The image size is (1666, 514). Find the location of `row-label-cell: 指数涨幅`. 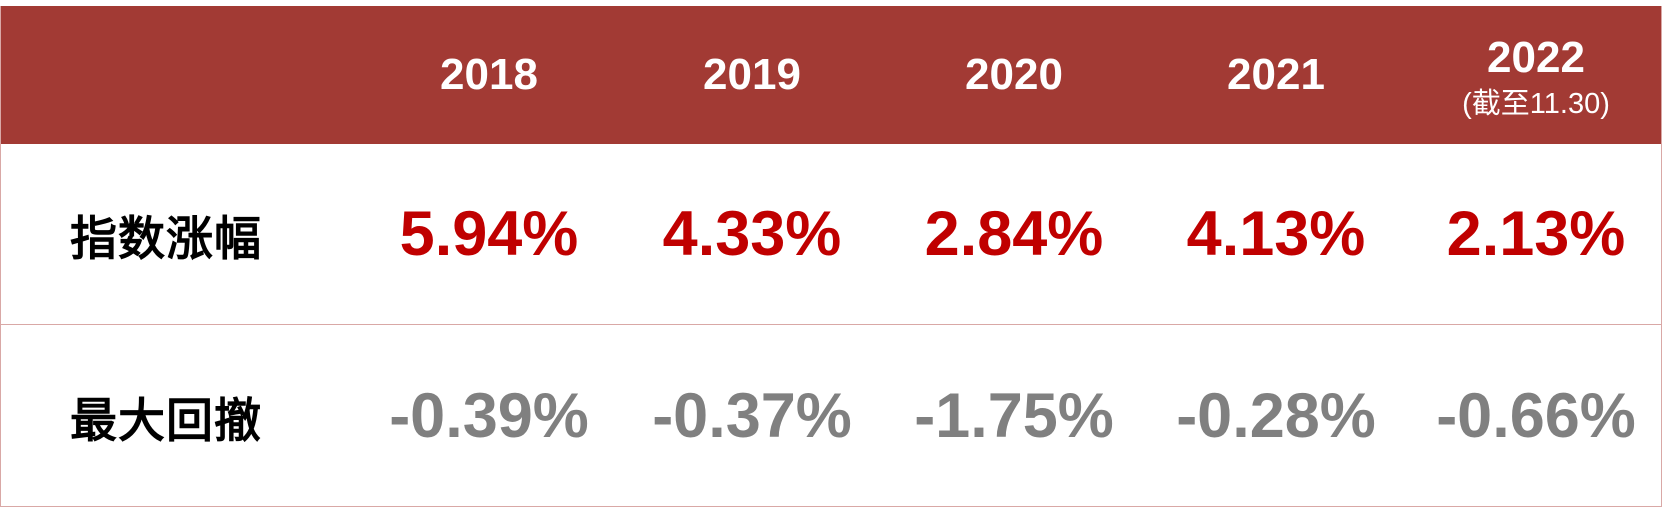

row-label-cell: 指数涨幅 is located at coordinates (166, 234).